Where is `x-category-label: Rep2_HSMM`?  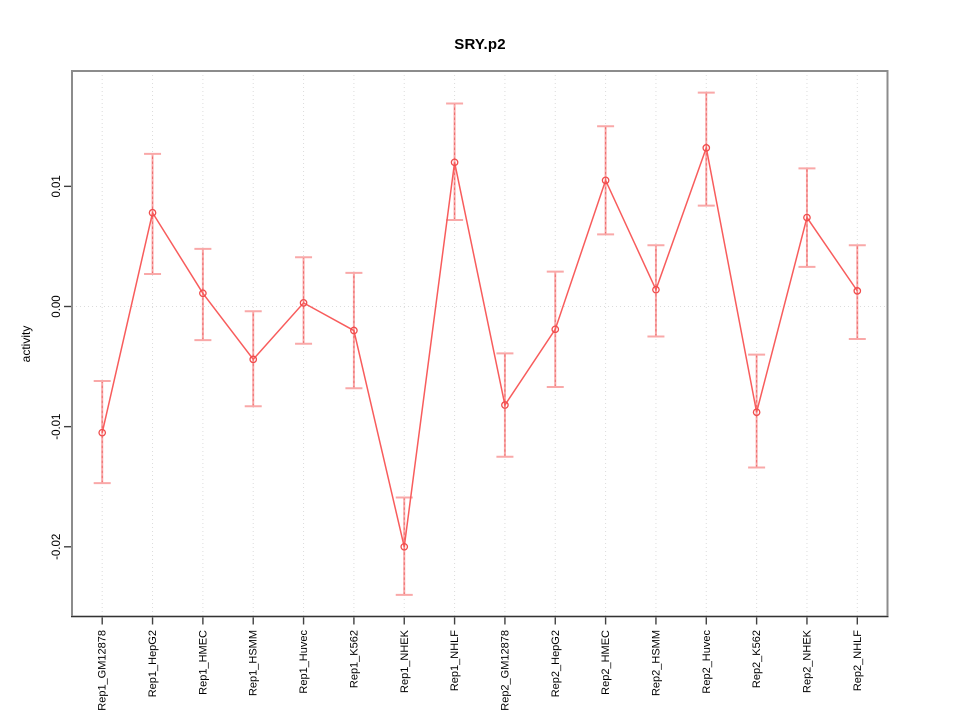
x-category-label: Rep2_HSMM is located at coordinates (656, 663).